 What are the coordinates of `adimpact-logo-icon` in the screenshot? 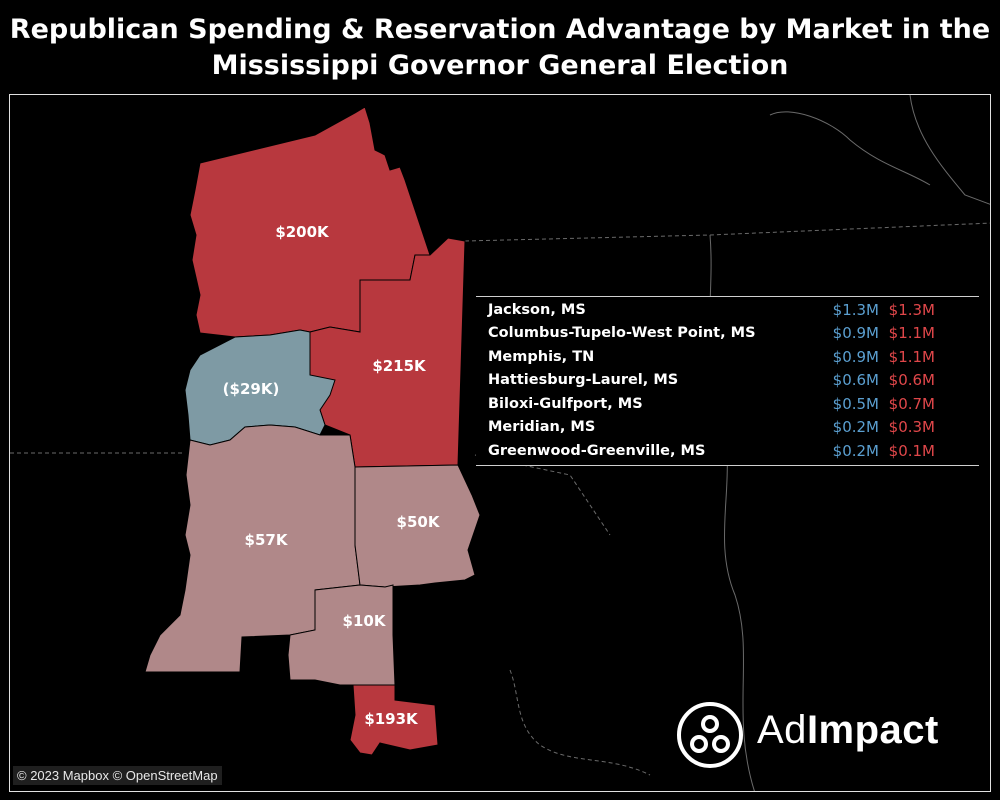 It's located at (710, 735).